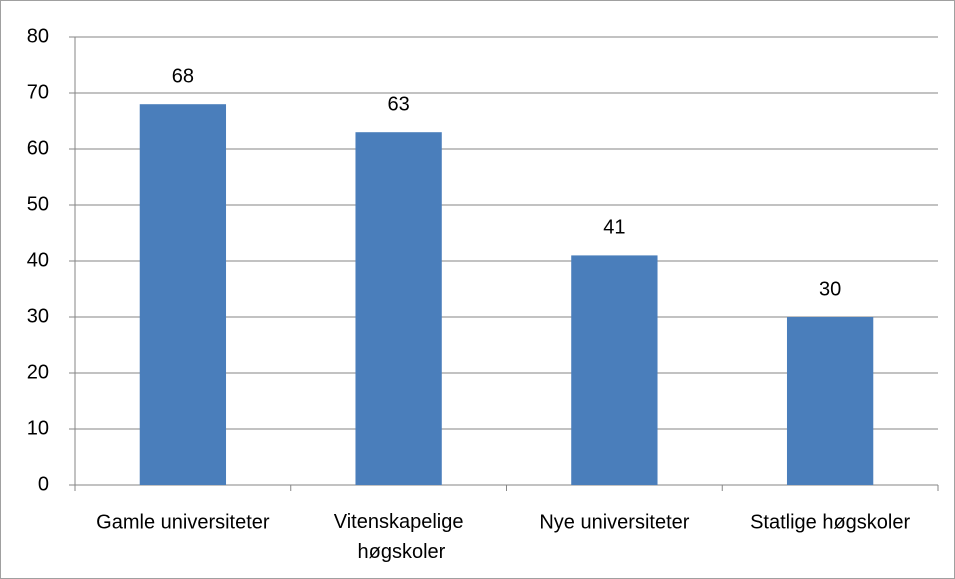  Describe the element at coordinates (38, 316) in the screenshot. I see `y-tick-label: 30` at that location.